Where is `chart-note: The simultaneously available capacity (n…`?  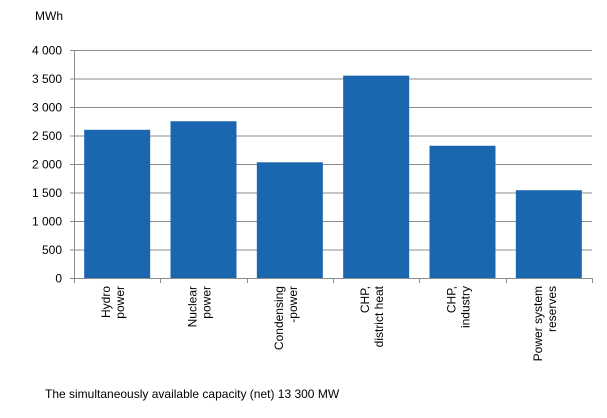
chart-note: The simultaneously available capacity (n… is located at coordinates (192, 394).